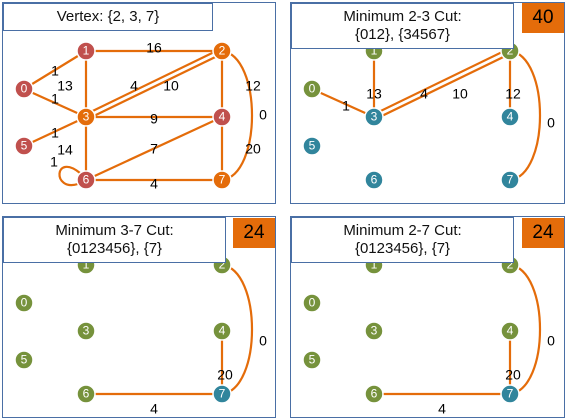  I want to click on panel-4-nodes: 0 1 2 3 4 5 6 7, so click(411, 329).